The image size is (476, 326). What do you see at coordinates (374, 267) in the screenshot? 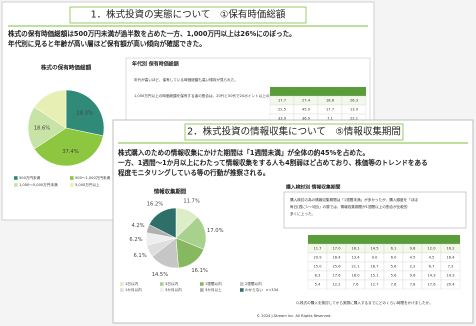
I see `table-value: 16.7` at bounding box center [374, 267].